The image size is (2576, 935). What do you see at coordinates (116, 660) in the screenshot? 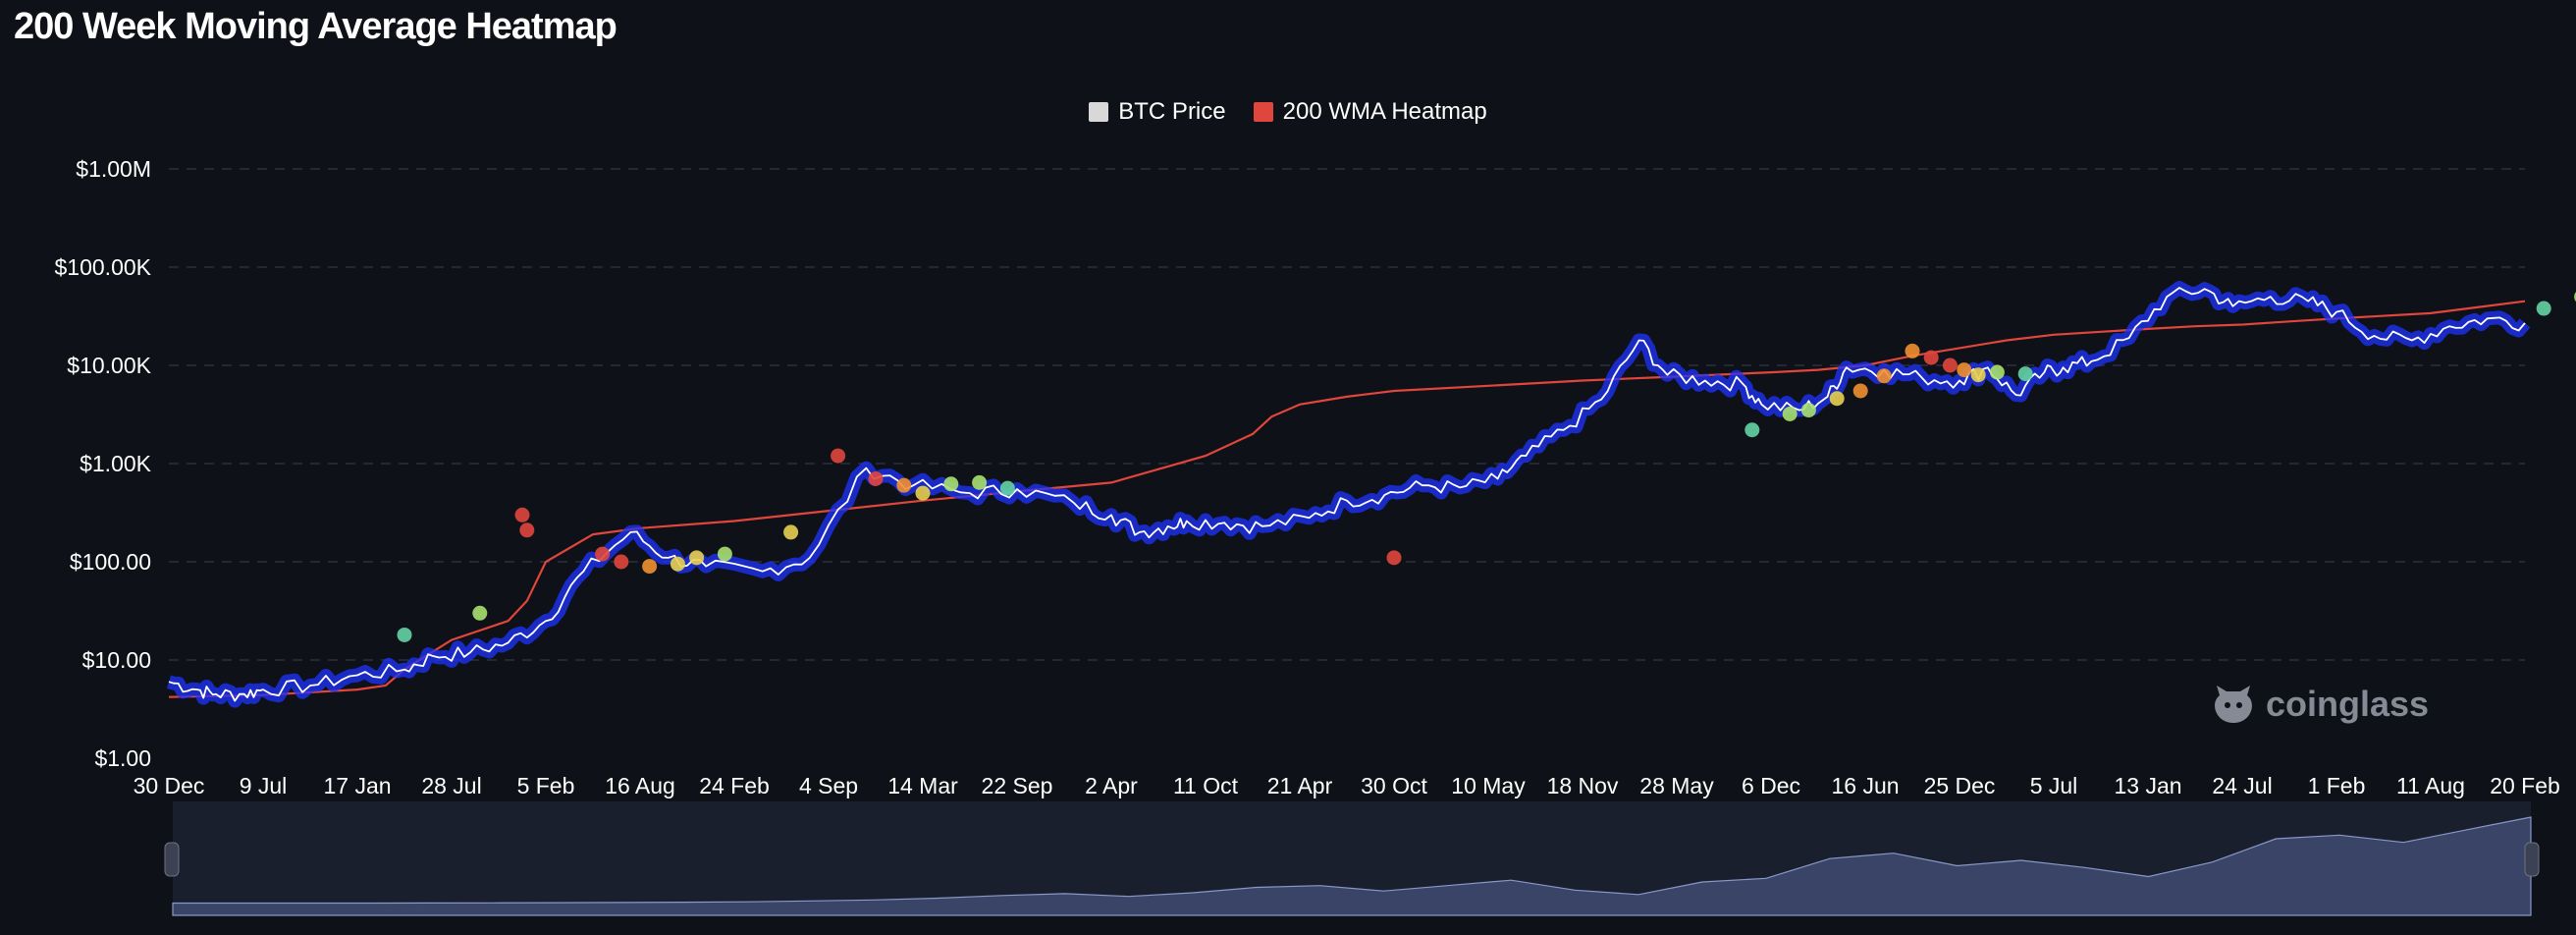
I see `y-tick-label: $10.00` at bounding box center [116, 660].